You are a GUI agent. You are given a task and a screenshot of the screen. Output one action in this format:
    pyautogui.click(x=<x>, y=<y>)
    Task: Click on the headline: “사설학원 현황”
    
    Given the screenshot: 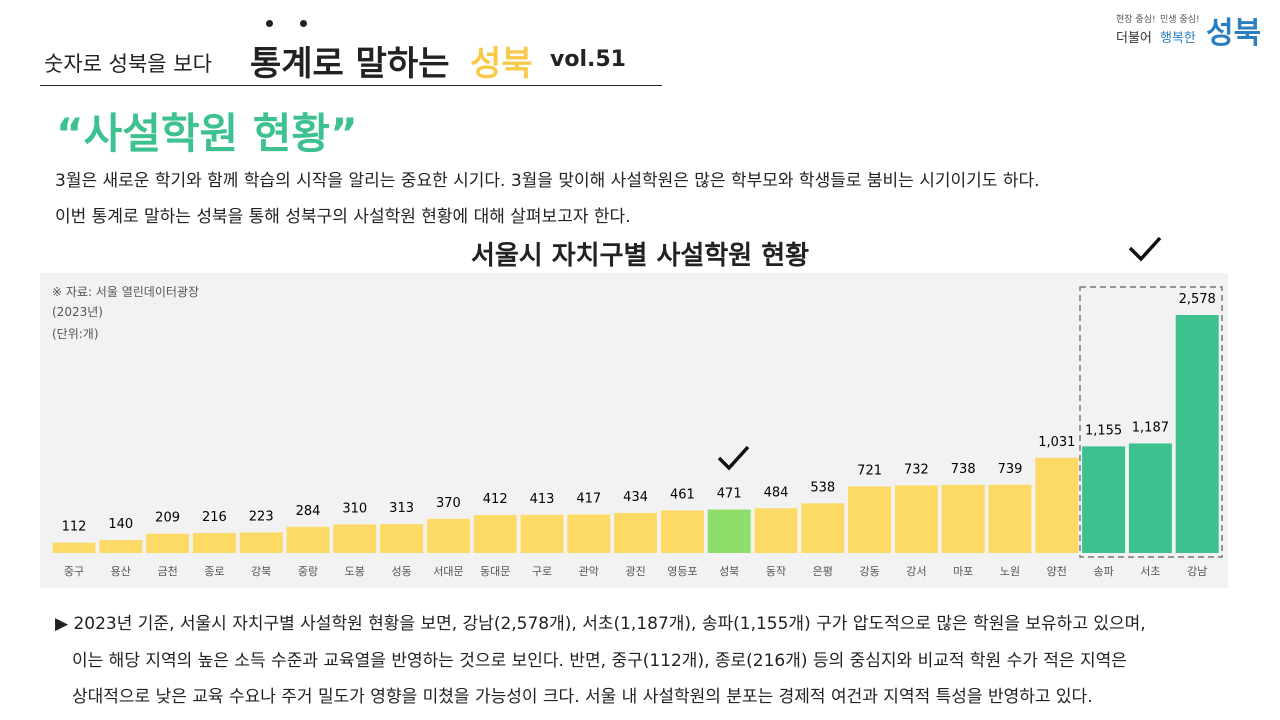 What is the action you would take?
    pyautogui.click(x=207, y=133)
    